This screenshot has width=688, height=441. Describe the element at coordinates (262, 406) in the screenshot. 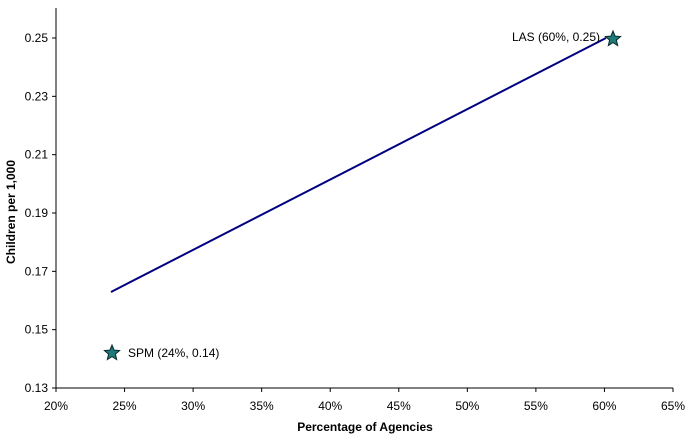

I see `x-tick-label: 35%` at that location.